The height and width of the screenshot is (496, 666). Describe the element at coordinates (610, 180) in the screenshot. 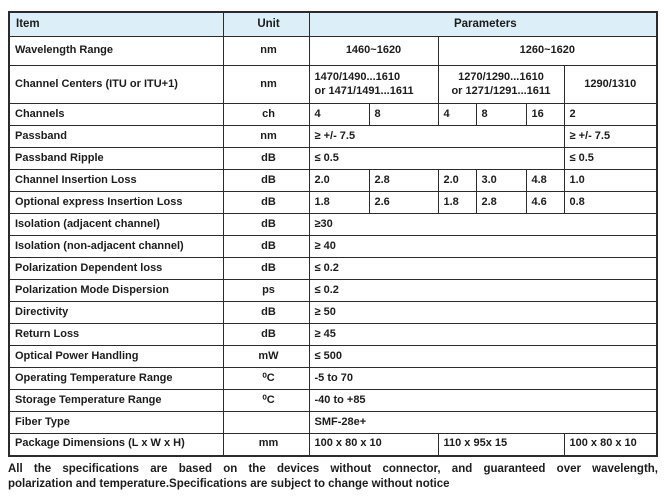

I see `value-cell: 1.0` at that location.